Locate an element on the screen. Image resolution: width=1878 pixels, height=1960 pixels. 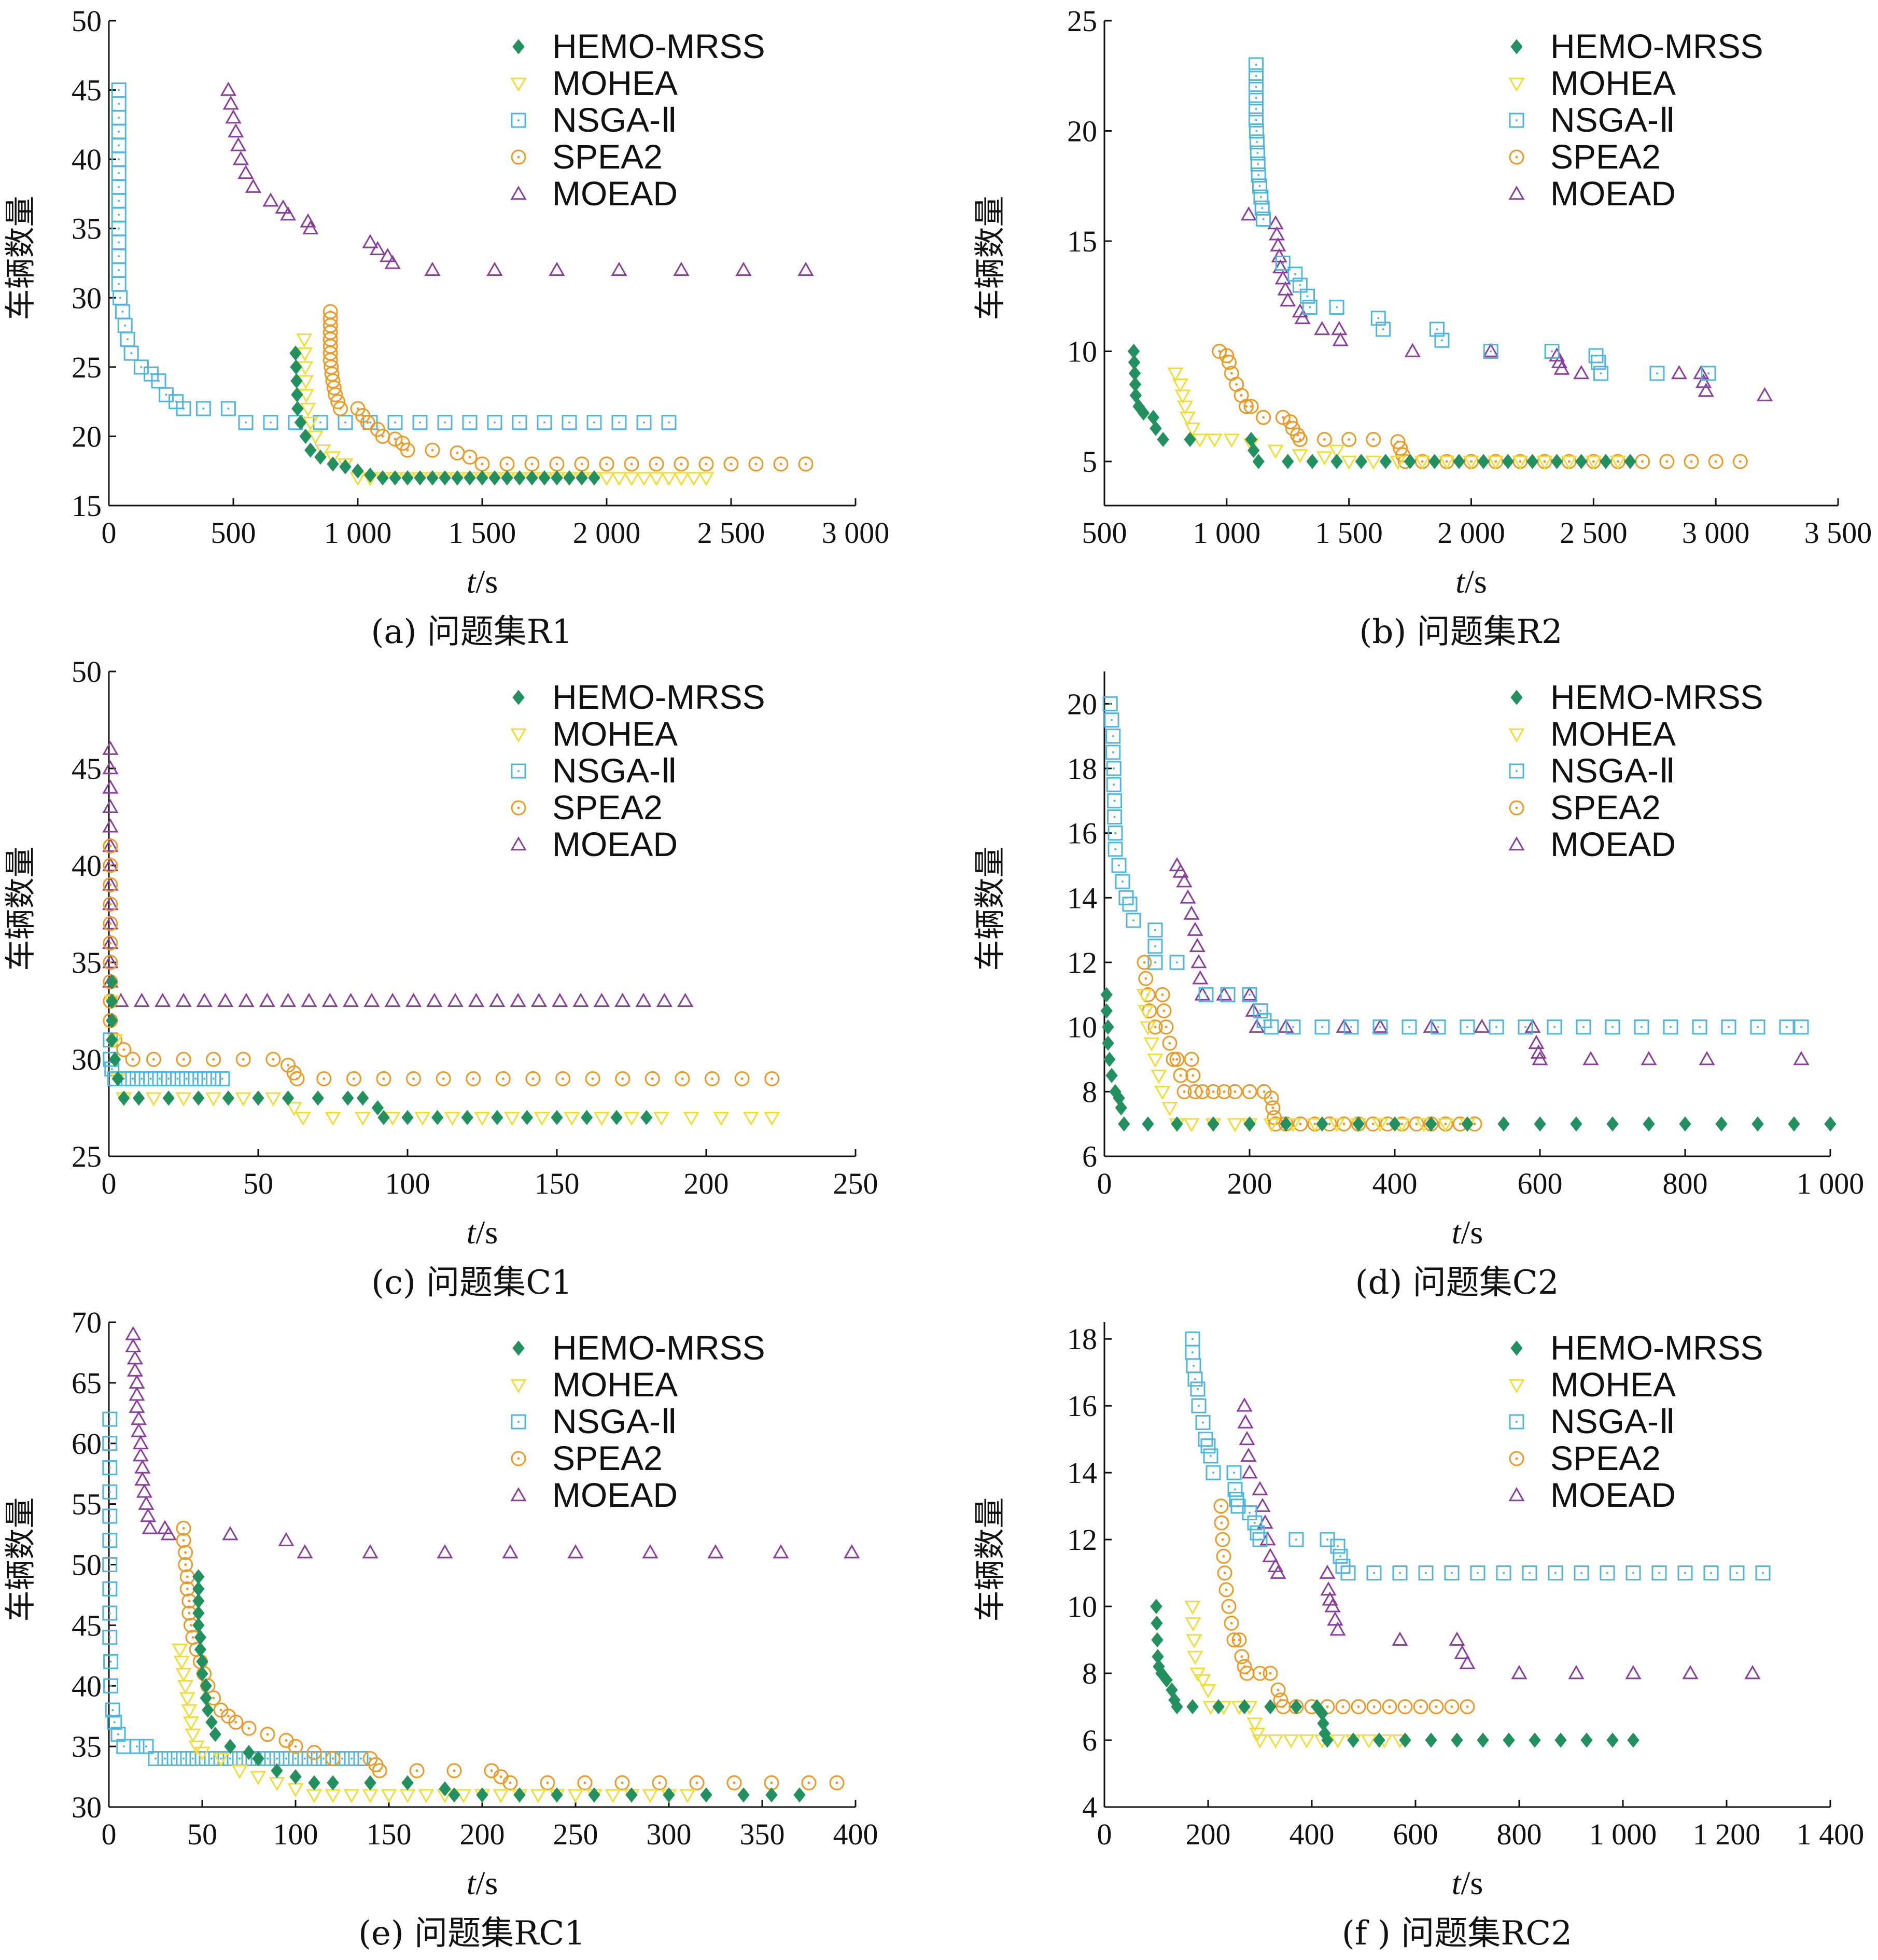
y-tick-label: 8 is located at coordinates (1089, 1092).